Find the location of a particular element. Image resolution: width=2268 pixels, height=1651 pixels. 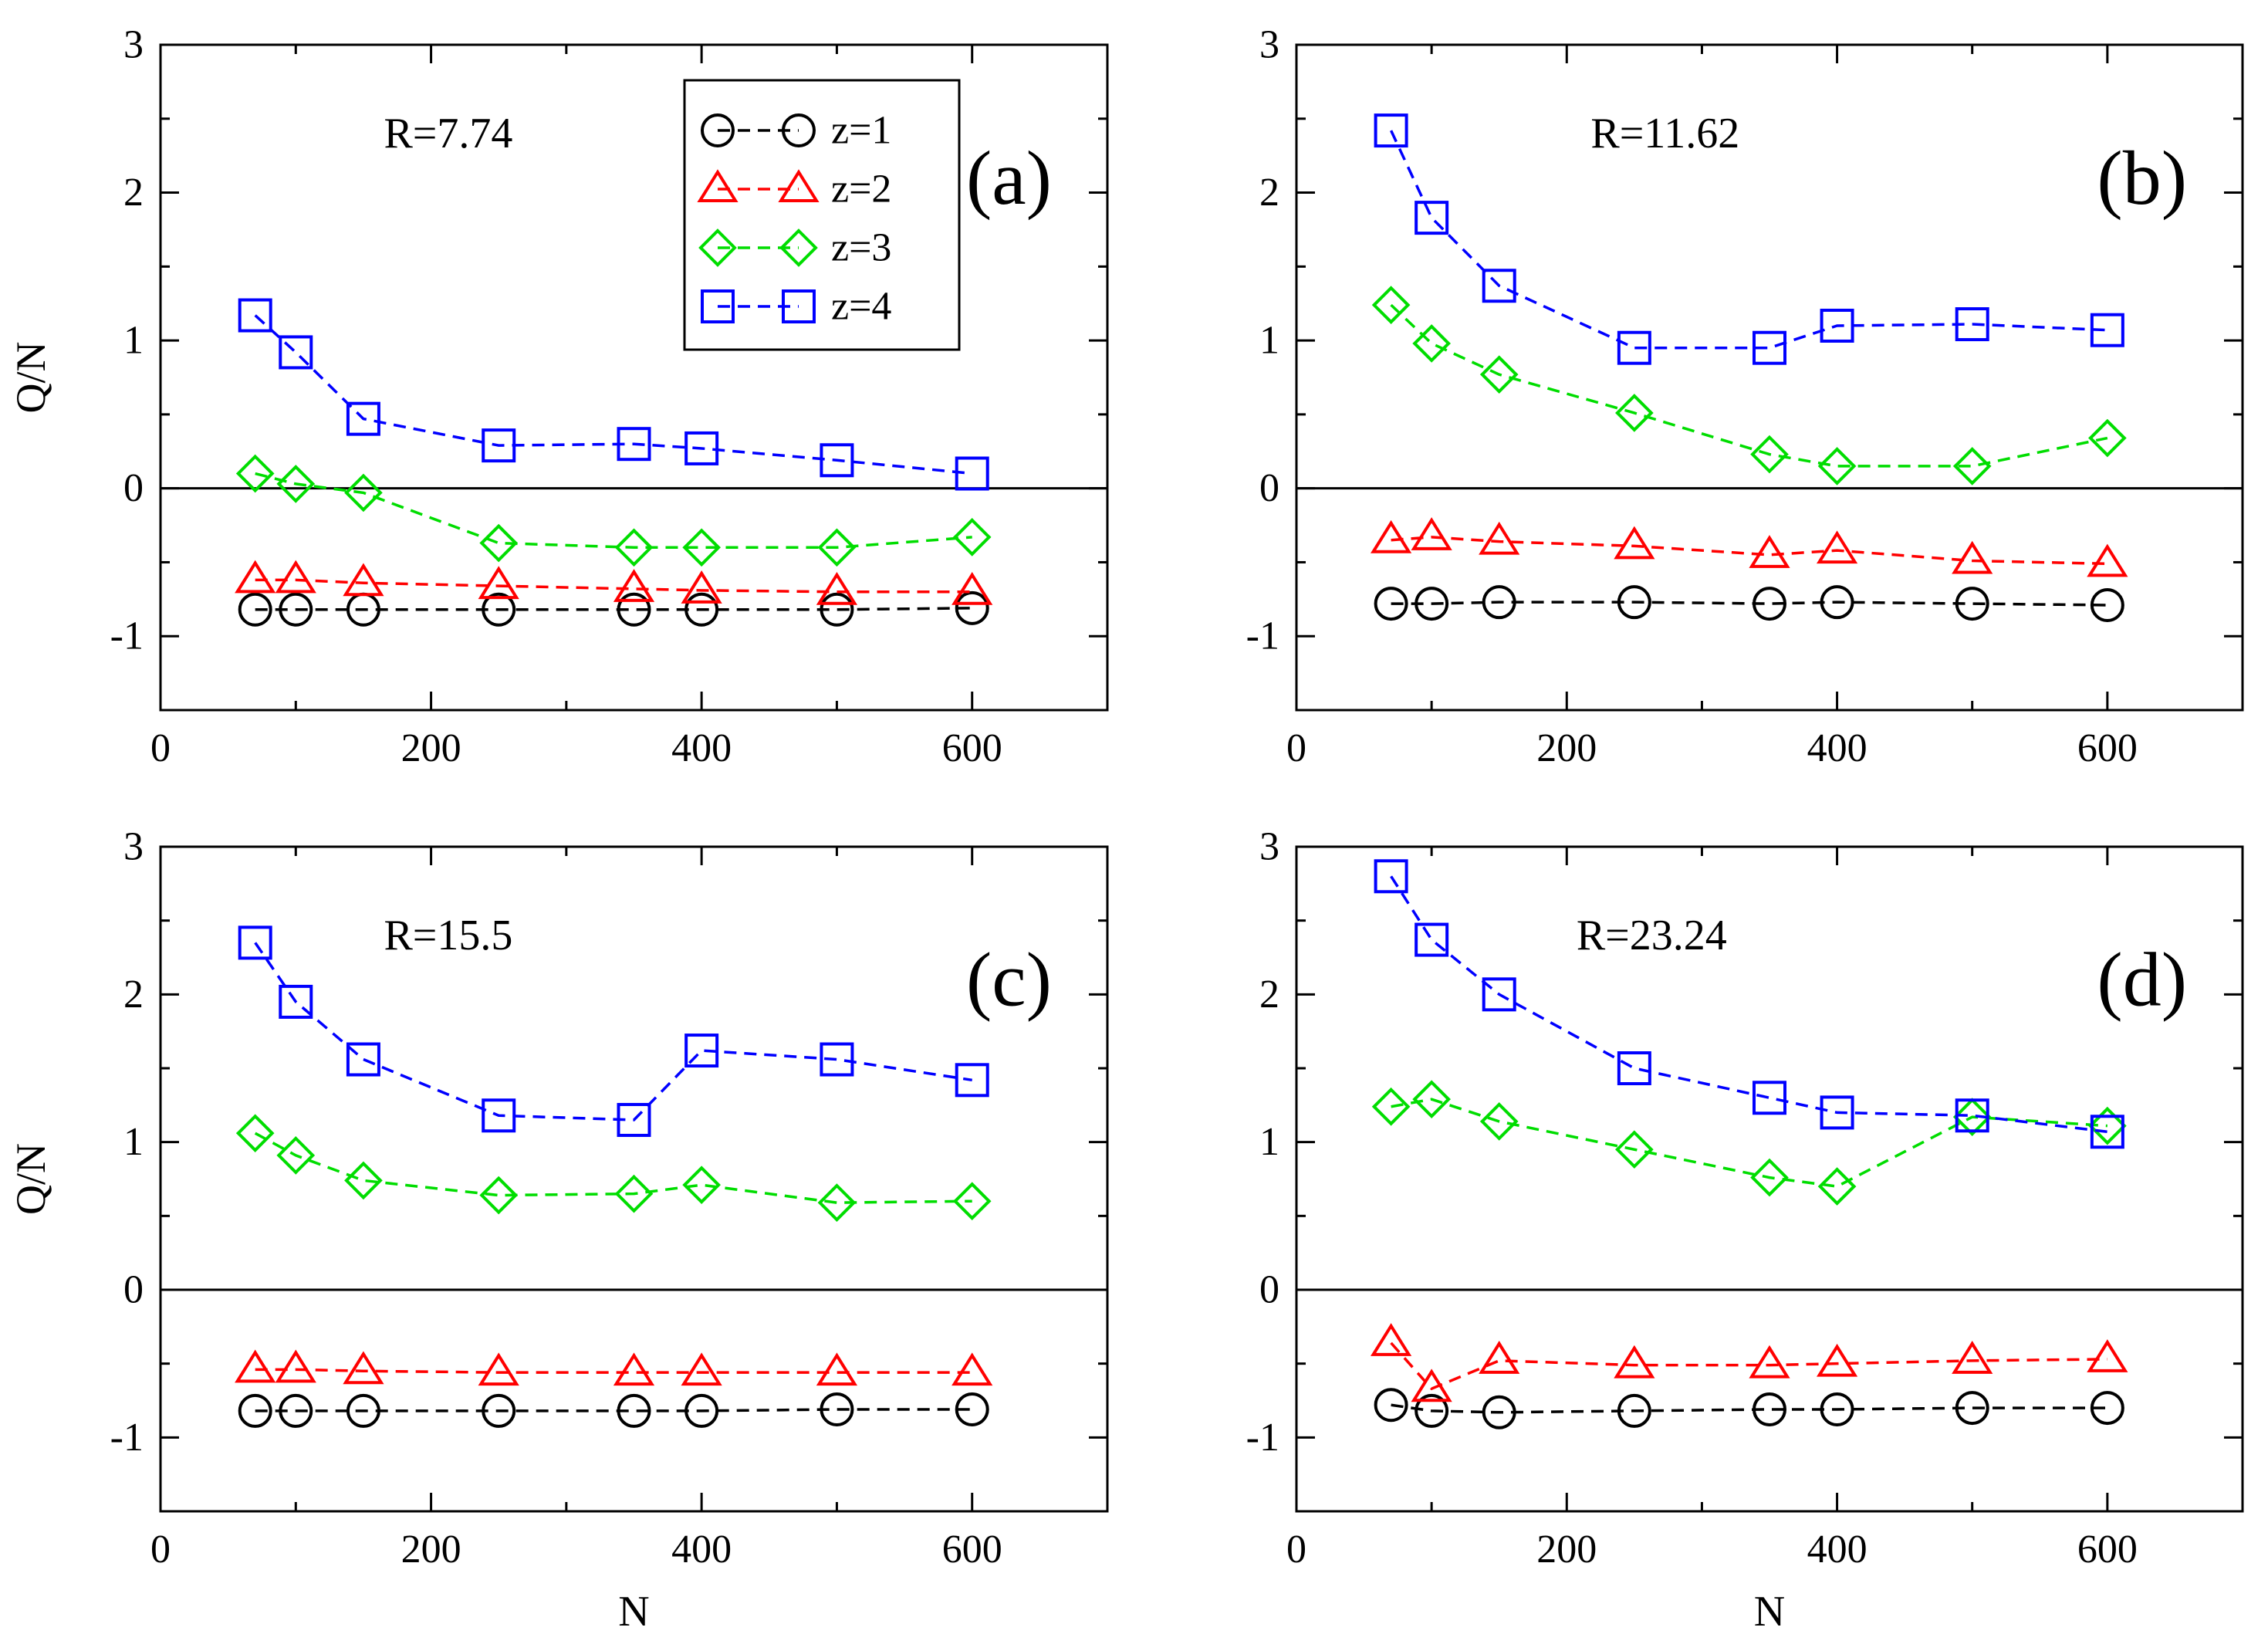

r-annotation: R=15.5 is located at coordinates (448, 936).